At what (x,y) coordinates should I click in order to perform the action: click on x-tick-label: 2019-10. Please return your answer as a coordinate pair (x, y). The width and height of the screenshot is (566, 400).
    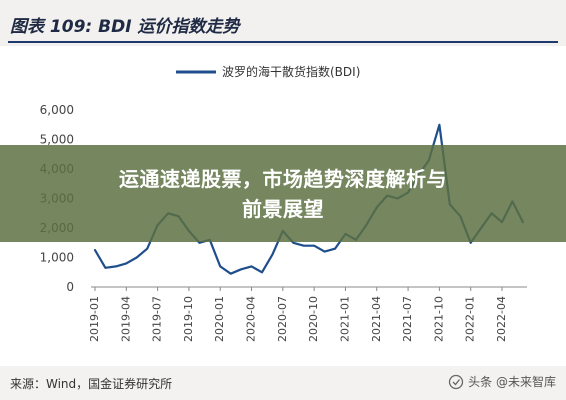
    Looking at the image, I should click on (188, 319).